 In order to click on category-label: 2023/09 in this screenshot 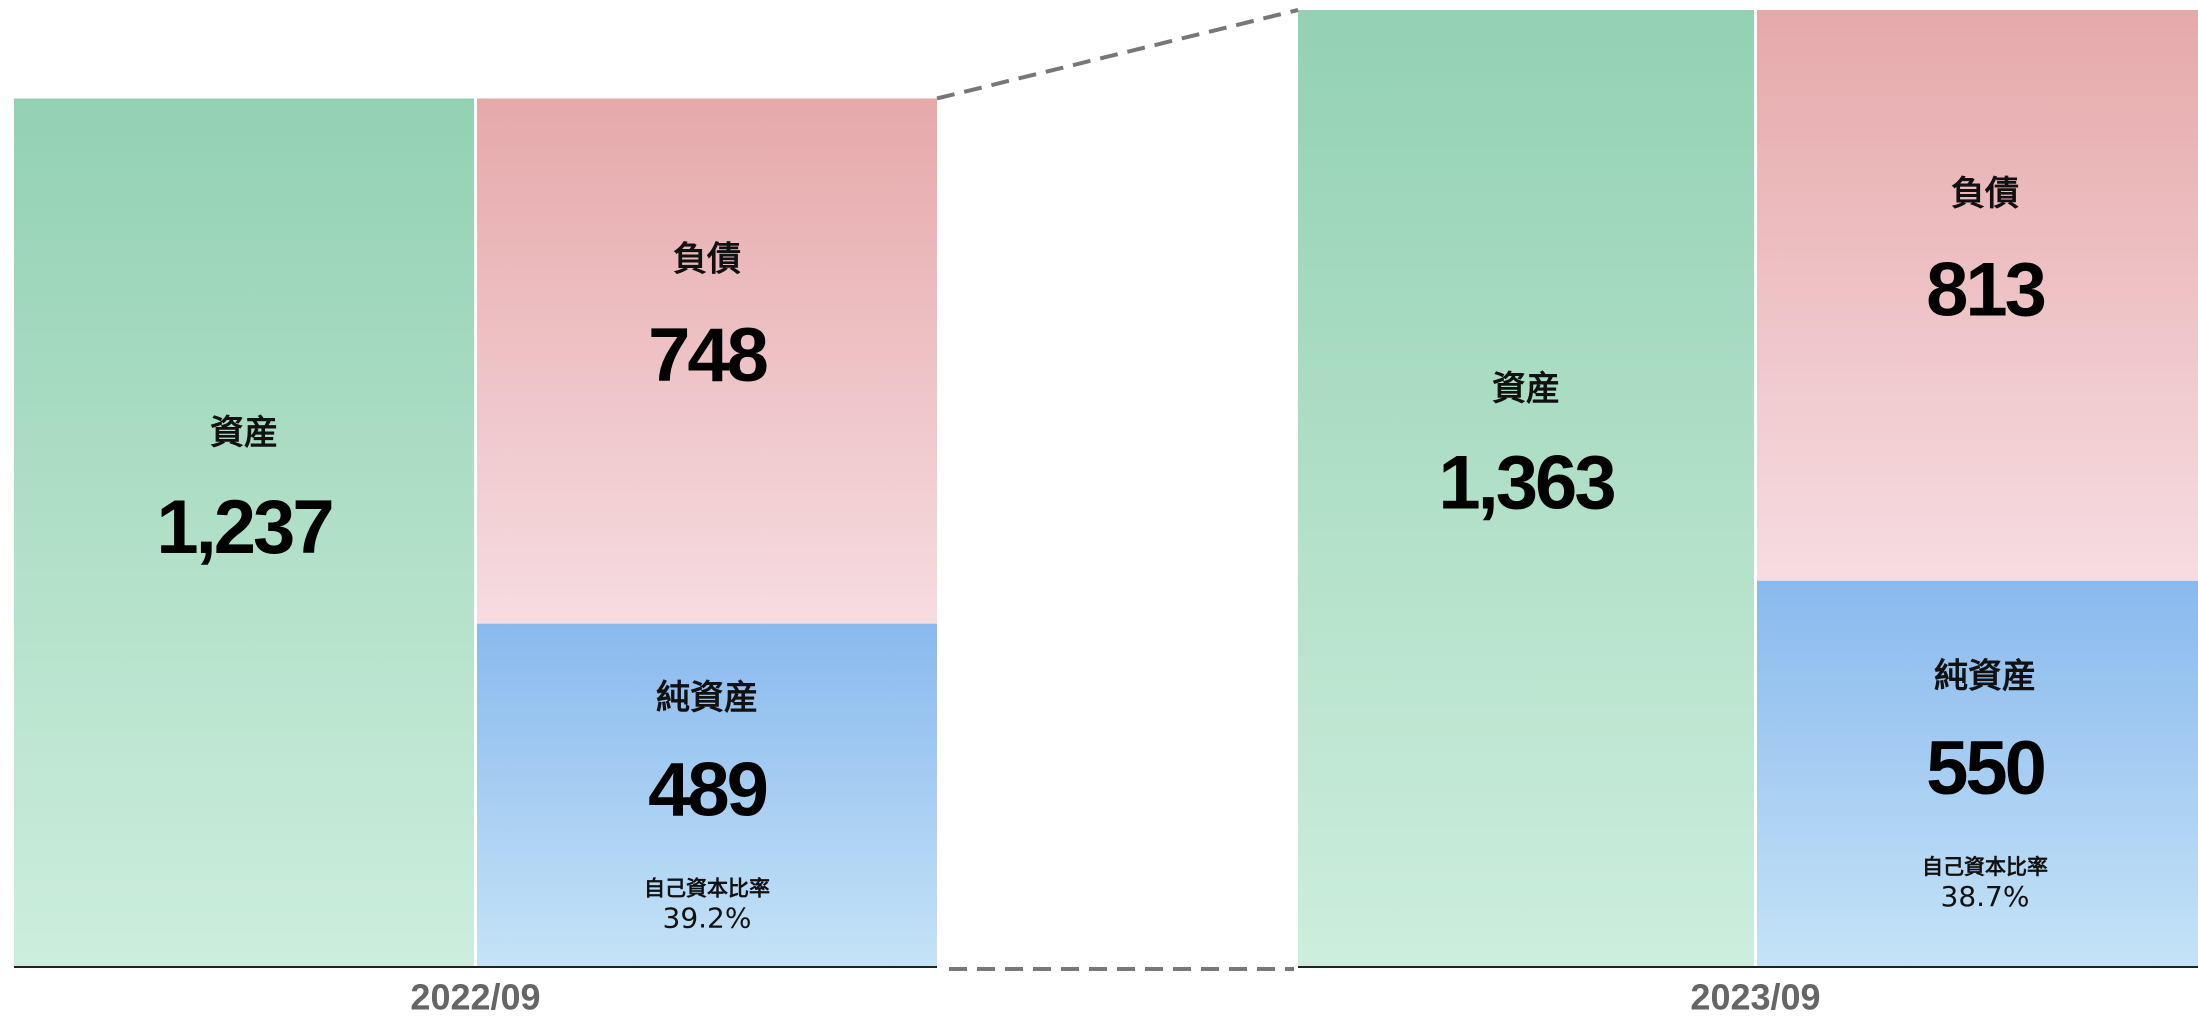, I will do `click(1755, 997)`.